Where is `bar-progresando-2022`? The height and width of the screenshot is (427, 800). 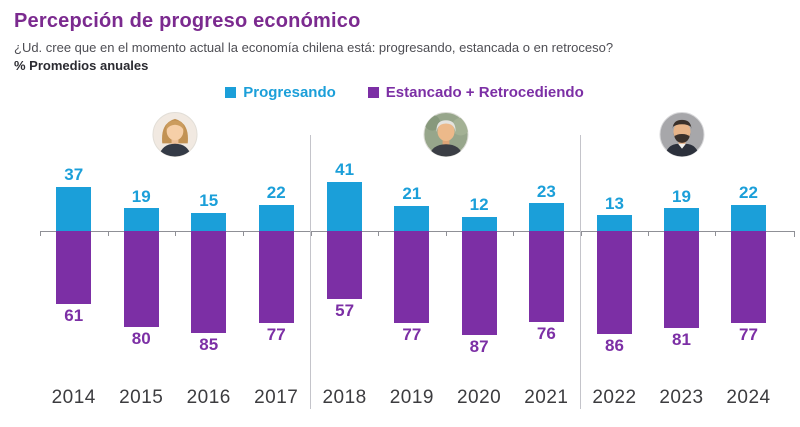 bar-progresando-2022 is located at coordinates (614, 223).